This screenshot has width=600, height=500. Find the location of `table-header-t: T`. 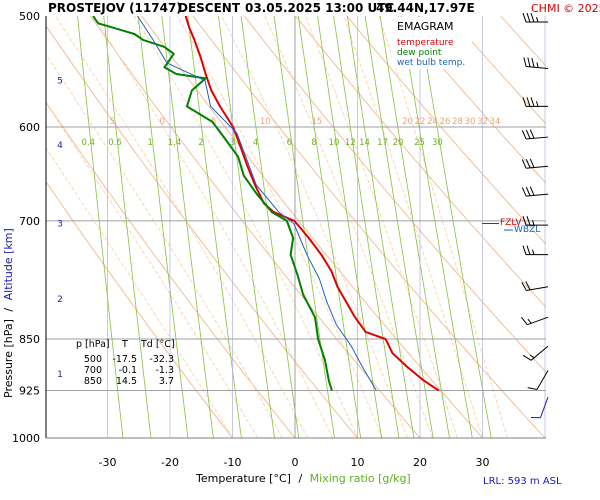

table-header-t: T is located at coordinates (124, 344).